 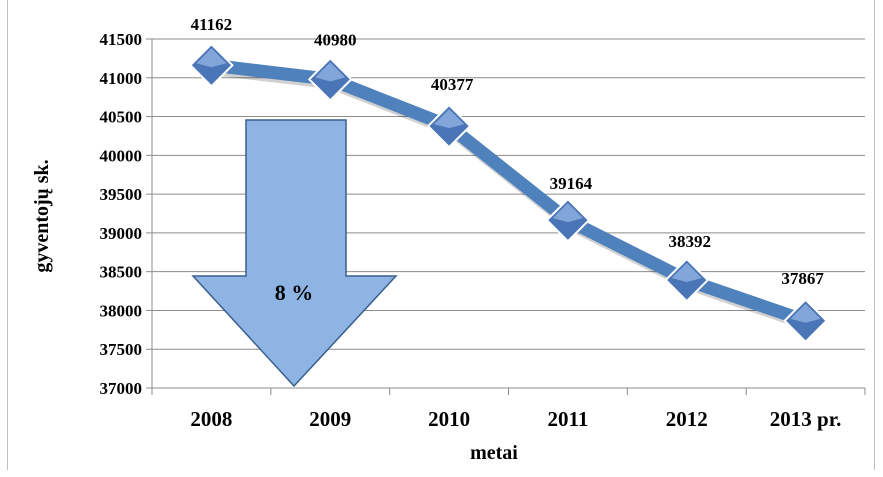 What do you see at coordinates (294, 292) in the screenshot?
I see `decline-percent-label: 8 %` at bounding box center [294, 292].